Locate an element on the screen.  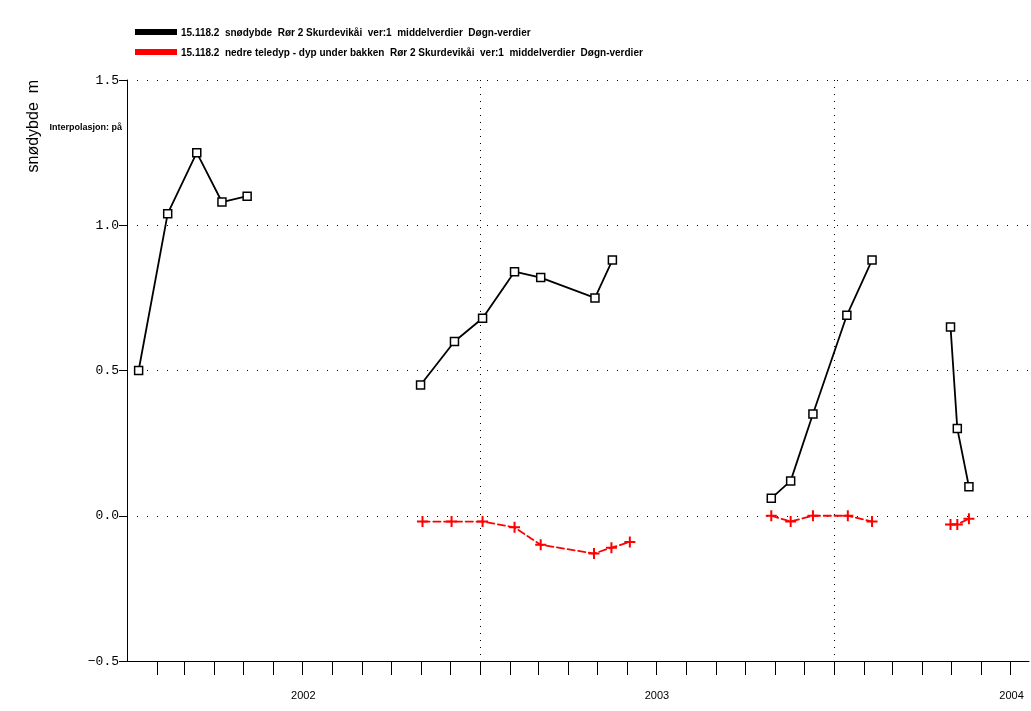
x-tick-label: 2002 is located at coordinates (303, 694).